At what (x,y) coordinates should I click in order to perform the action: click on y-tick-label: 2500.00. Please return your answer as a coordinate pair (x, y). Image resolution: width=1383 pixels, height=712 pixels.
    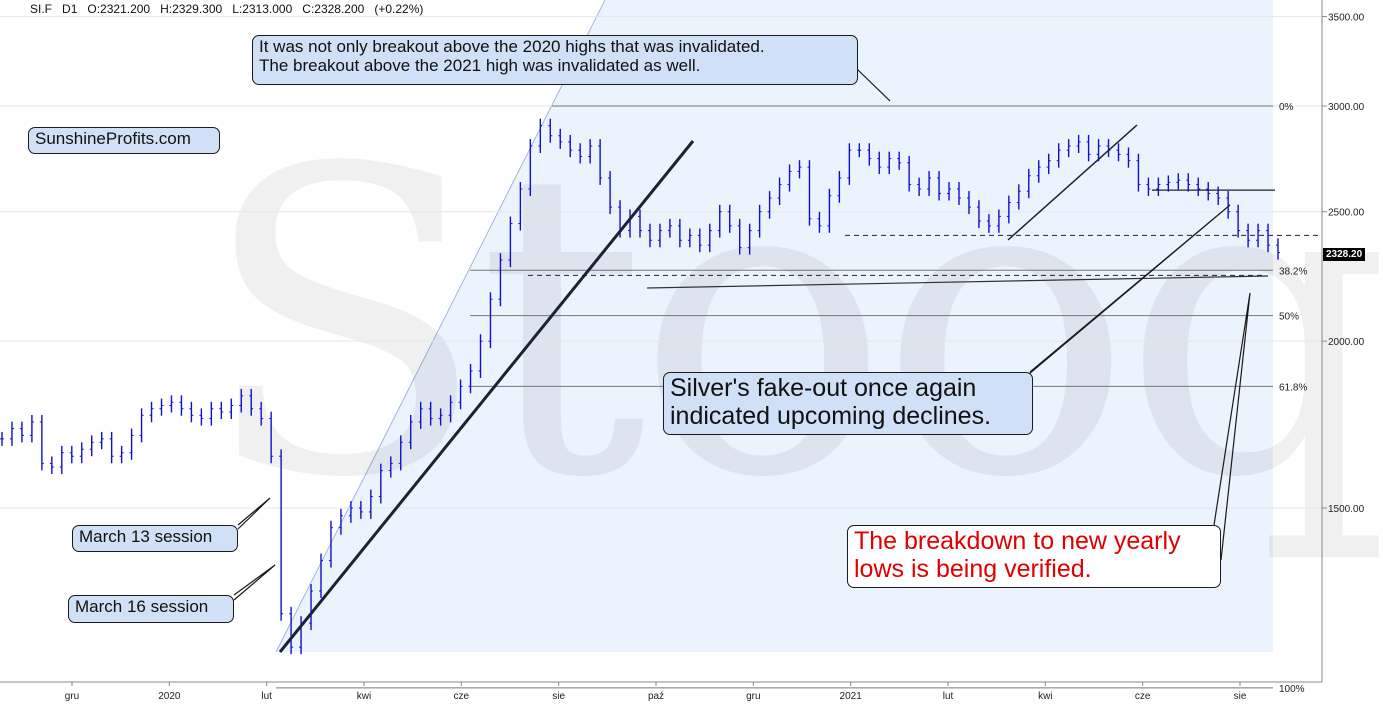
    Looking at the image, I should click on (1346, 213).